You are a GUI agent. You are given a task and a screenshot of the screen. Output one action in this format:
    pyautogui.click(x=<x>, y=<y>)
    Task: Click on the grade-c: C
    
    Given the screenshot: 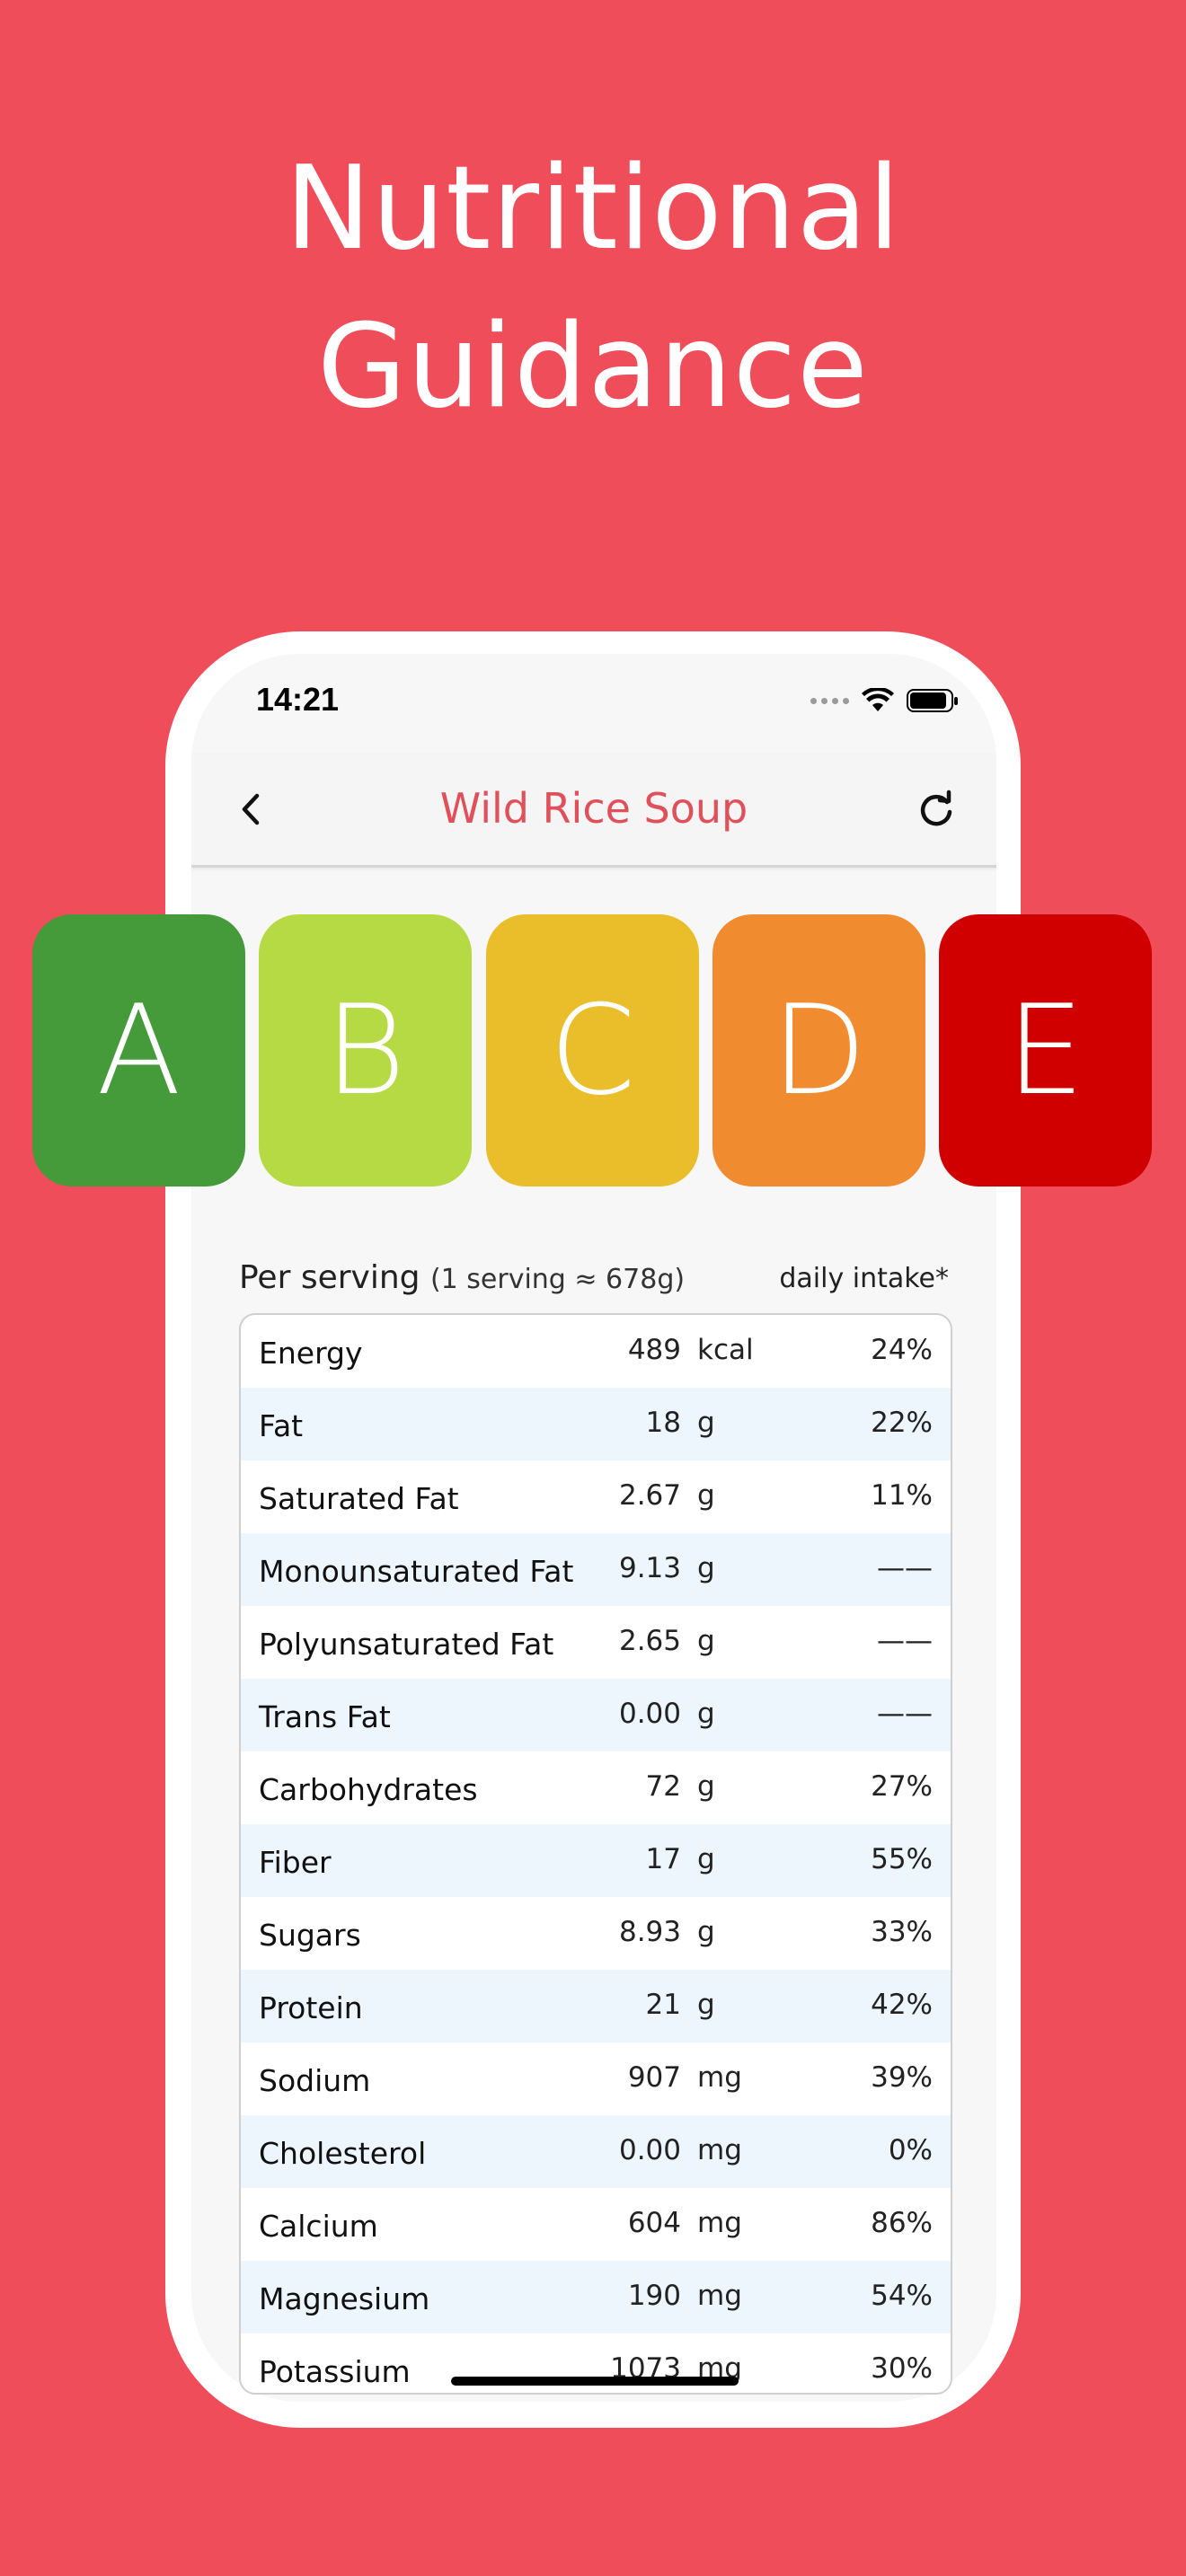 What is the action you would take?
    pyautogui.click(x=592, y=1050)
    